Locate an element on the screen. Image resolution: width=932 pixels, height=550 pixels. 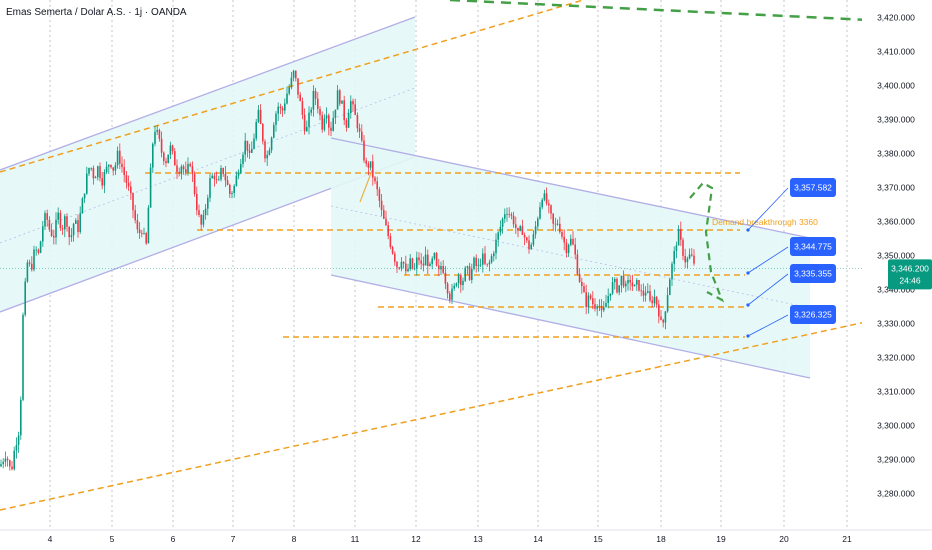
price-tick-label: 3,350.000 is located at coordinates (896, 256).